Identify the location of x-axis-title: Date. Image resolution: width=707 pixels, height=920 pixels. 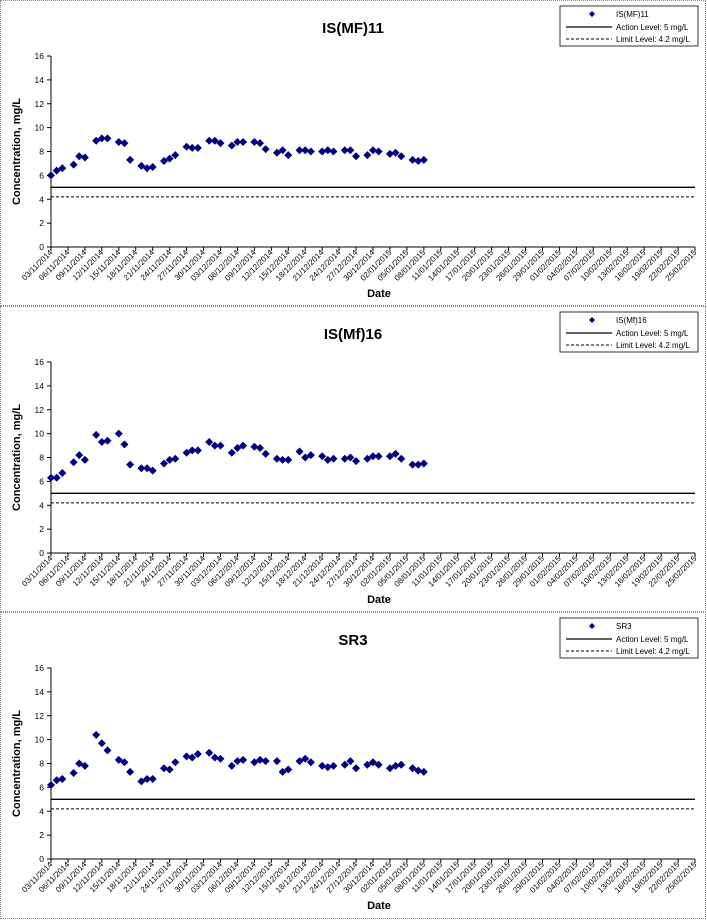
(379, 294).